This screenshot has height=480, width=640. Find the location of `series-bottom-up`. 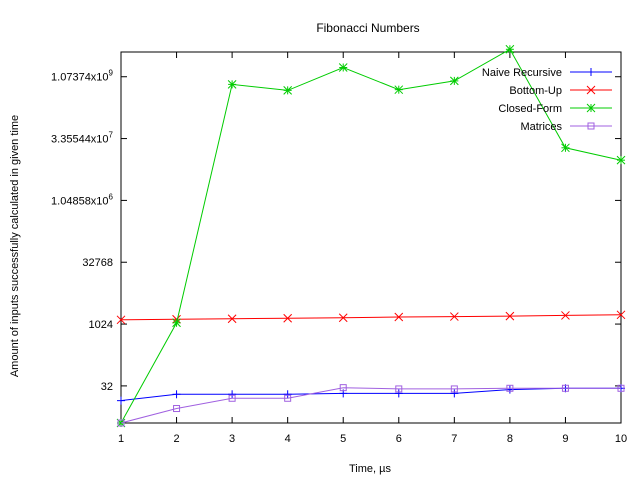

series-bottom-up is located at coordinates (371, 317).